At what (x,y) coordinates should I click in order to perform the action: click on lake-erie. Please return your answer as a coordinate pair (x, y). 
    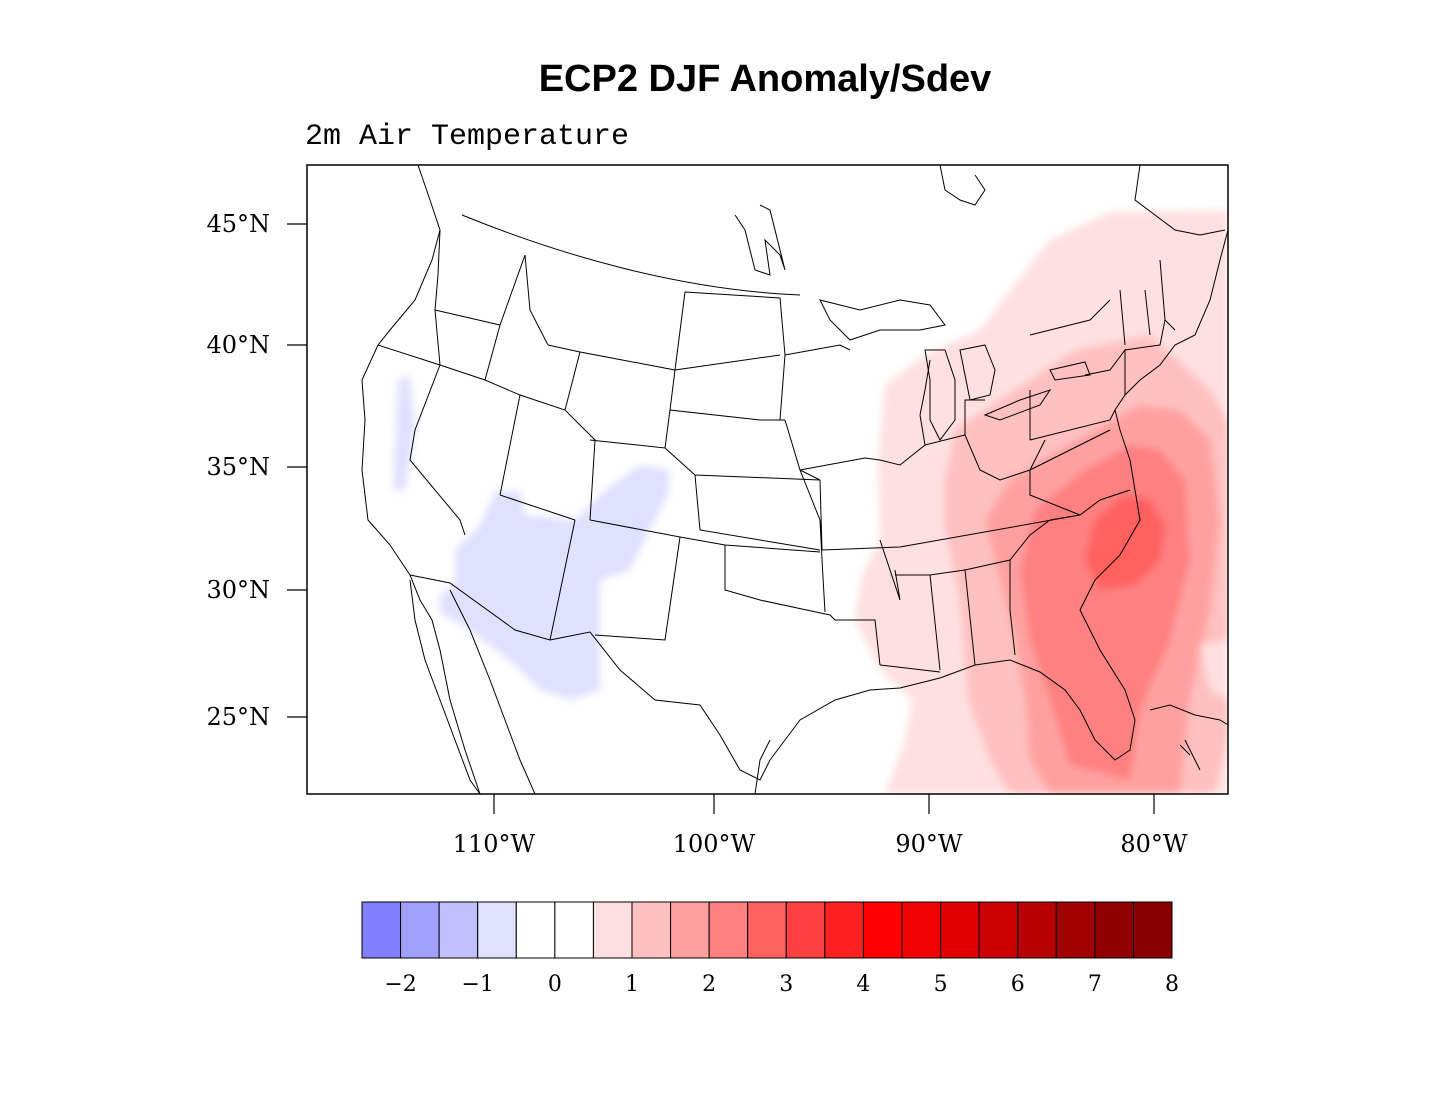
    Looking at the image, I should click on (1017, 405).